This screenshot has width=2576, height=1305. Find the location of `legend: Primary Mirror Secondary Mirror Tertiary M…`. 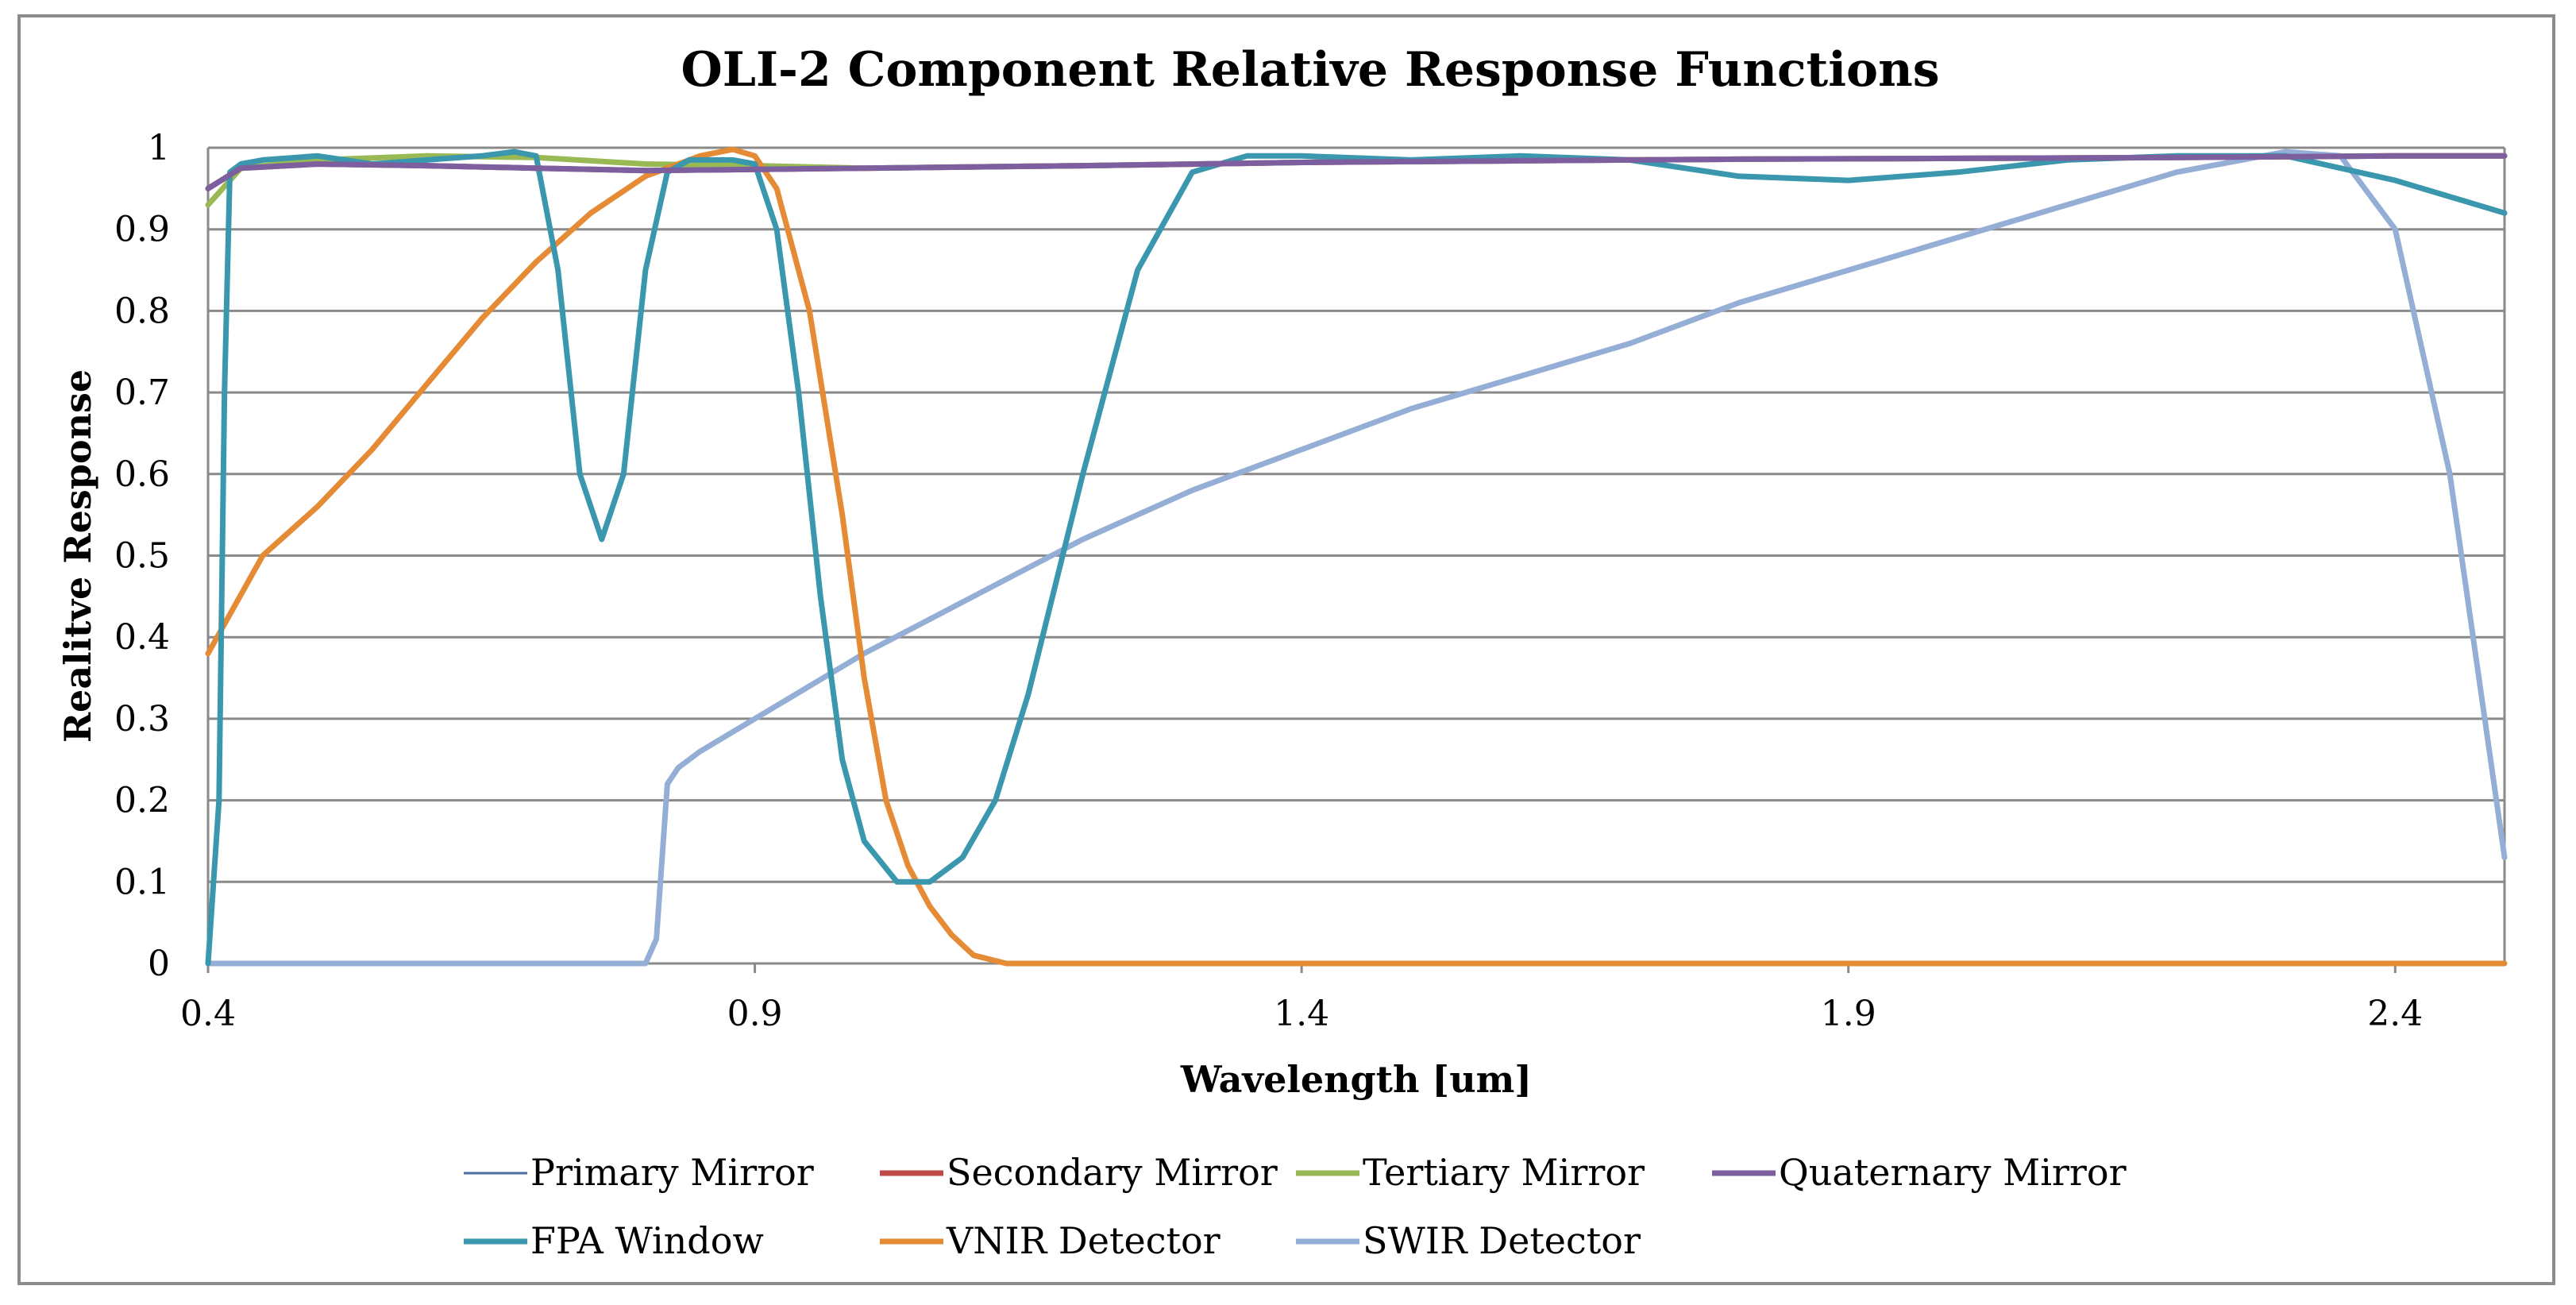

legend: Primary Mirror Secondary Mirror Tertiary M… is located at coordinates (1295, 1207).